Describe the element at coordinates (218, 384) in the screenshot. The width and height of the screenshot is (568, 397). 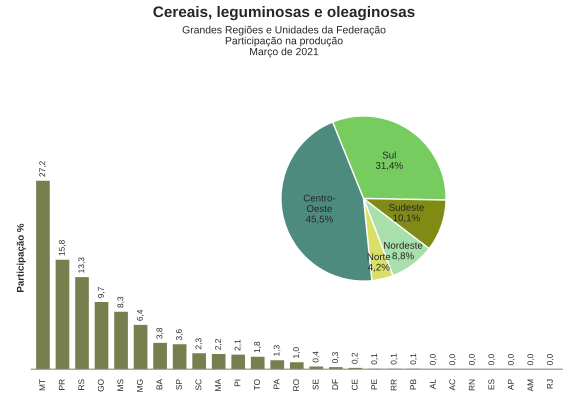
I see `x-tick-label: MA` at that location.